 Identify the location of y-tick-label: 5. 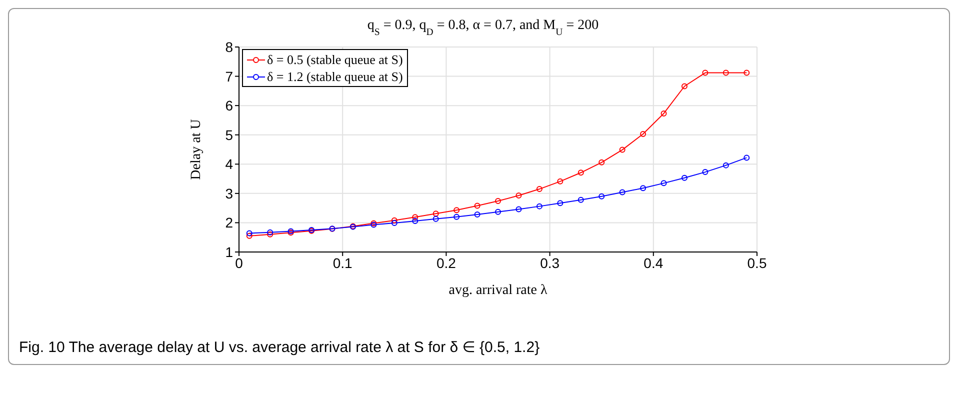
(229, 134).